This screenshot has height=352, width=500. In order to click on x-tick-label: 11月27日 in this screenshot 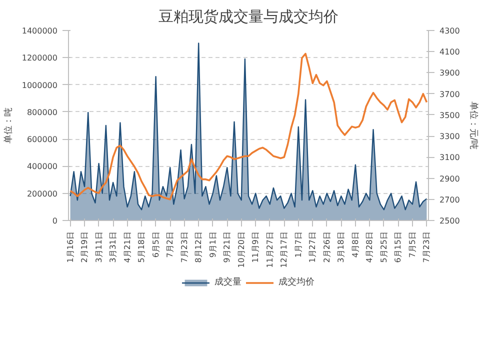, I will do `click(269, 250)`.